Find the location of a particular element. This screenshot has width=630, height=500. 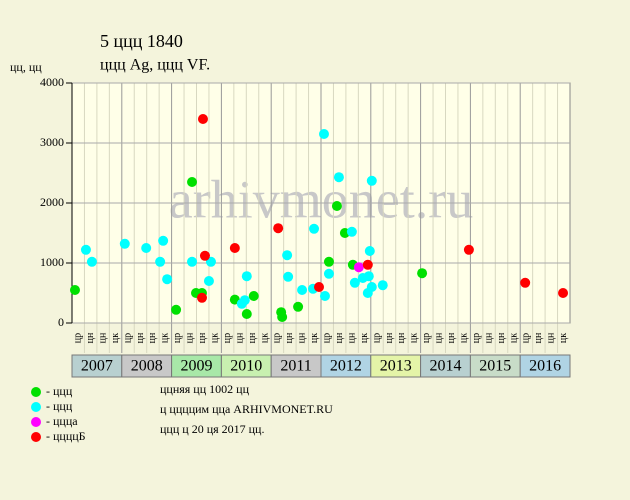

x-tick-label: 2011 is located at coordinates (295, 366).